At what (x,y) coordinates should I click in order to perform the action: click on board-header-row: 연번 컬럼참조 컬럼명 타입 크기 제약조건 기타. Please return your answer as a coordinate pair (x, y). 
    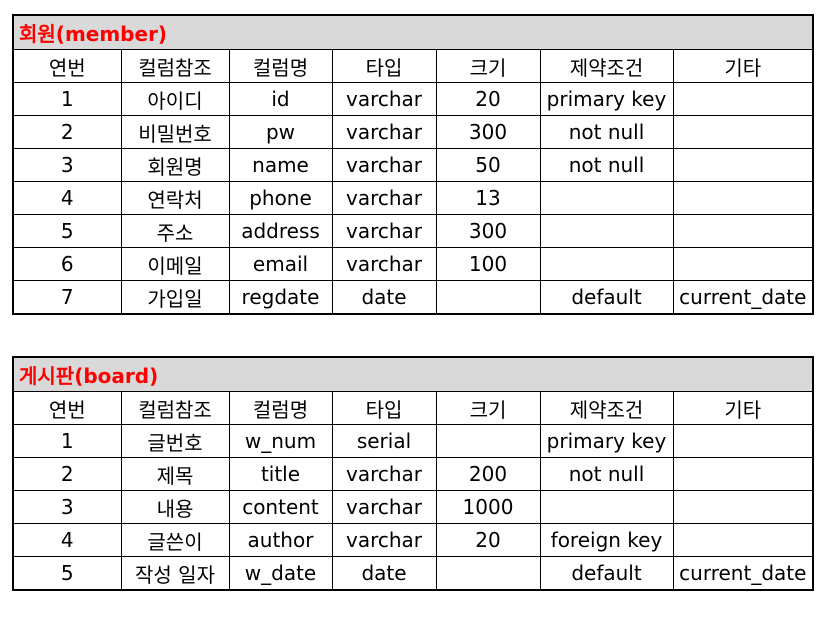
    Looking at the image, I should click on (413, 408).